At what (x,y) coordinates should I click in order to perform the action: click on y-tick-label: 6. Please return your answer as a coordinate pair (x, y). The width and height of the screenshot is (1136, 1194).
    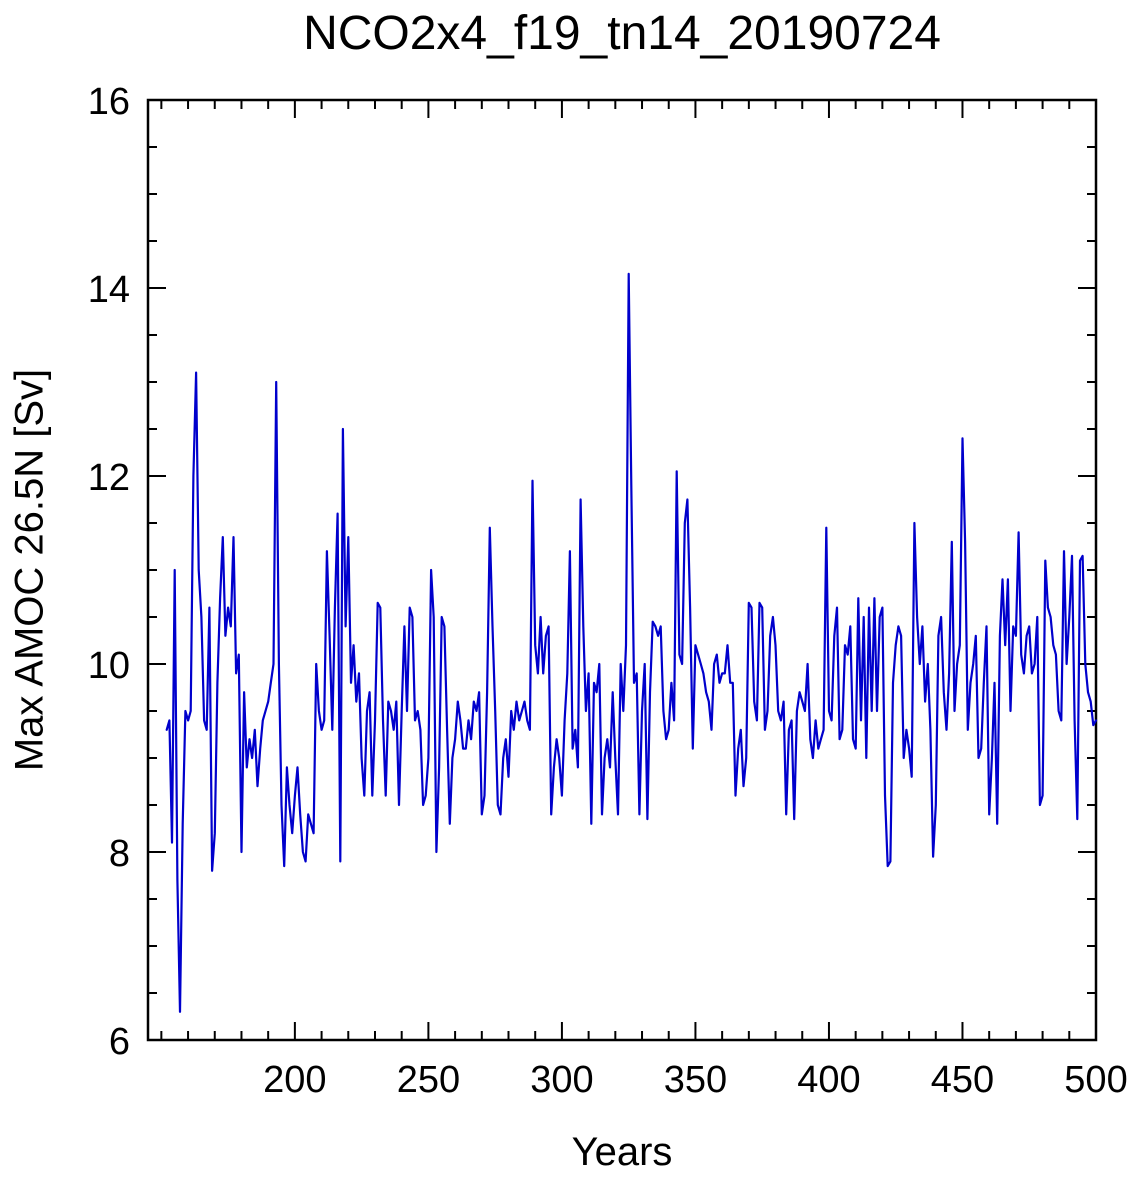
    Looking at the image, I should click on (119, 1042).